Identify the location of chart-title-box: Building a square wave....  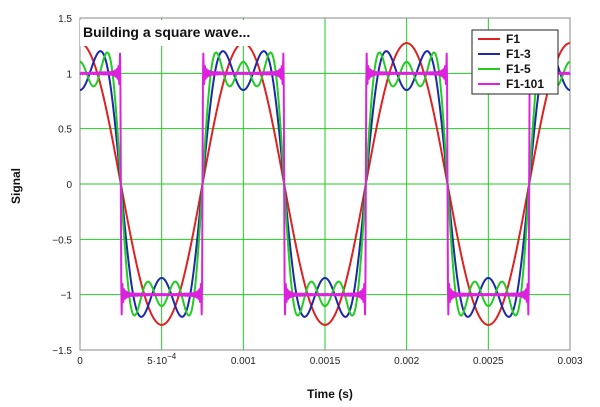
(176, 33).